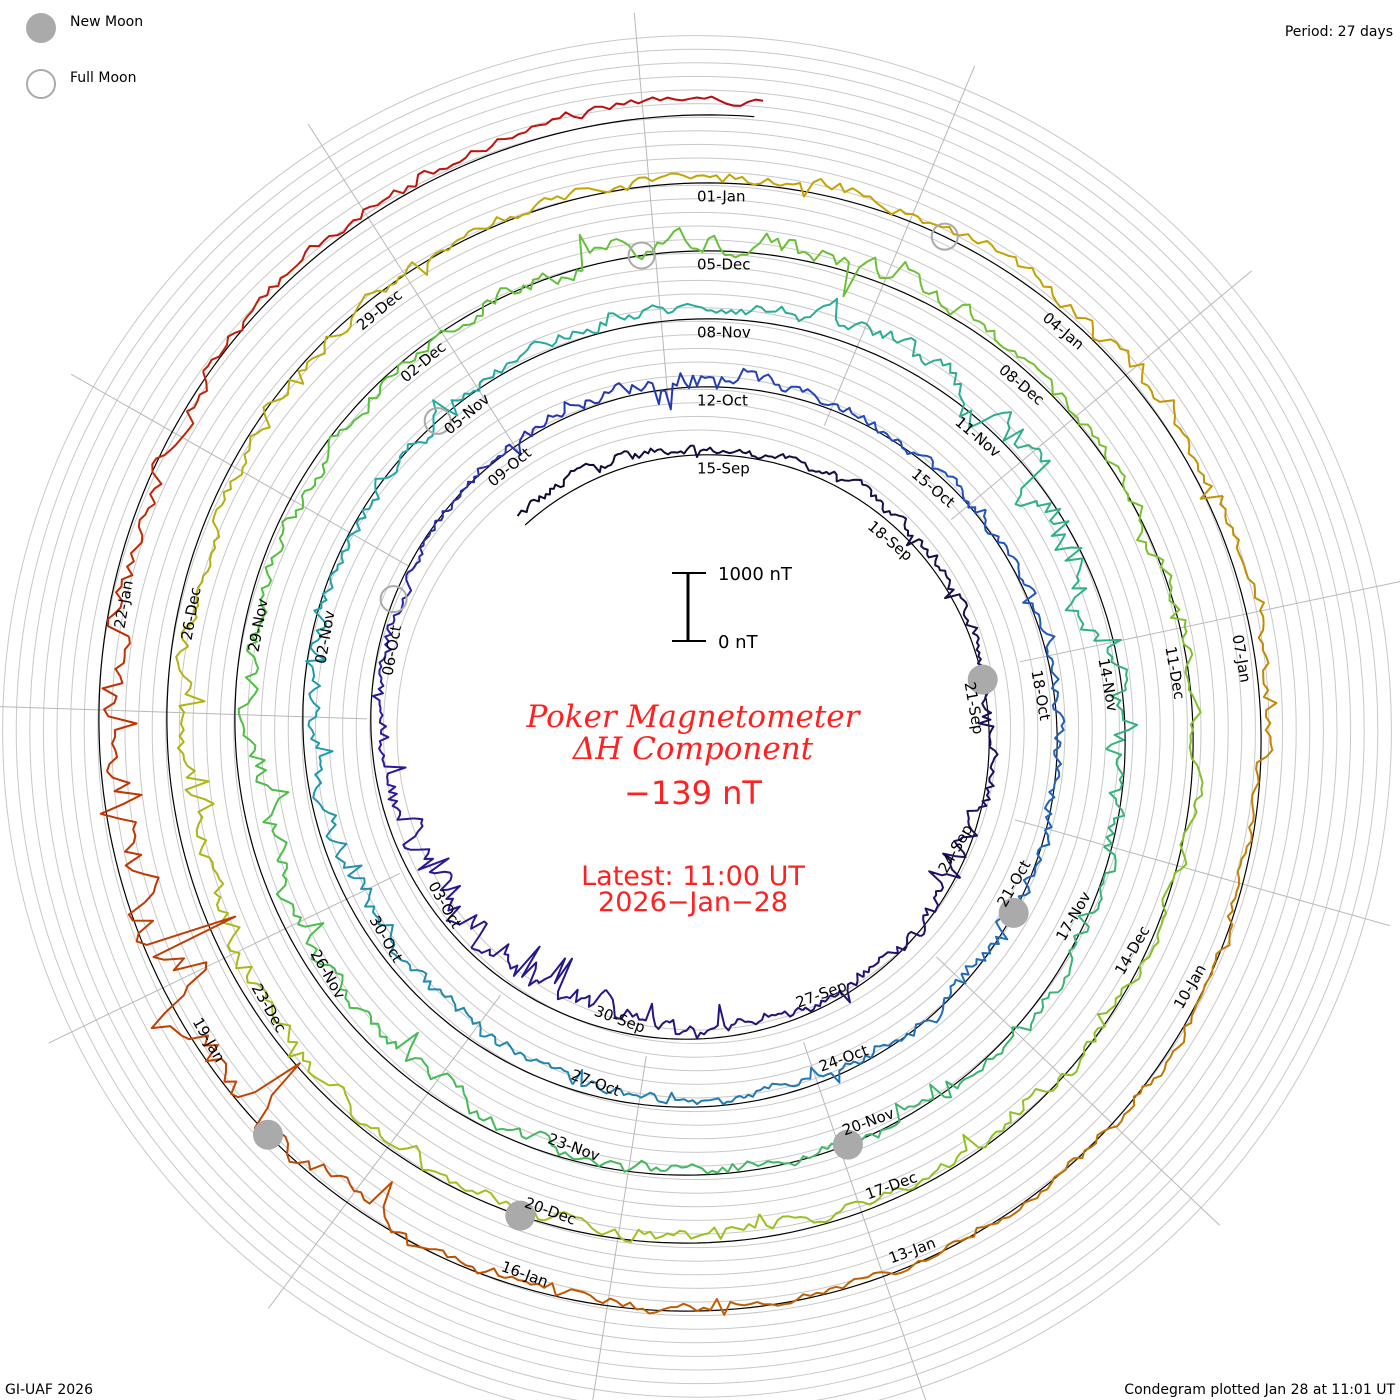 The width and height of the screenshot is (1400, 1400). Describe the element at coordinates (693, 876) in the screenshot. I see `latest-time: Latest: 11:00 UT` at that location.